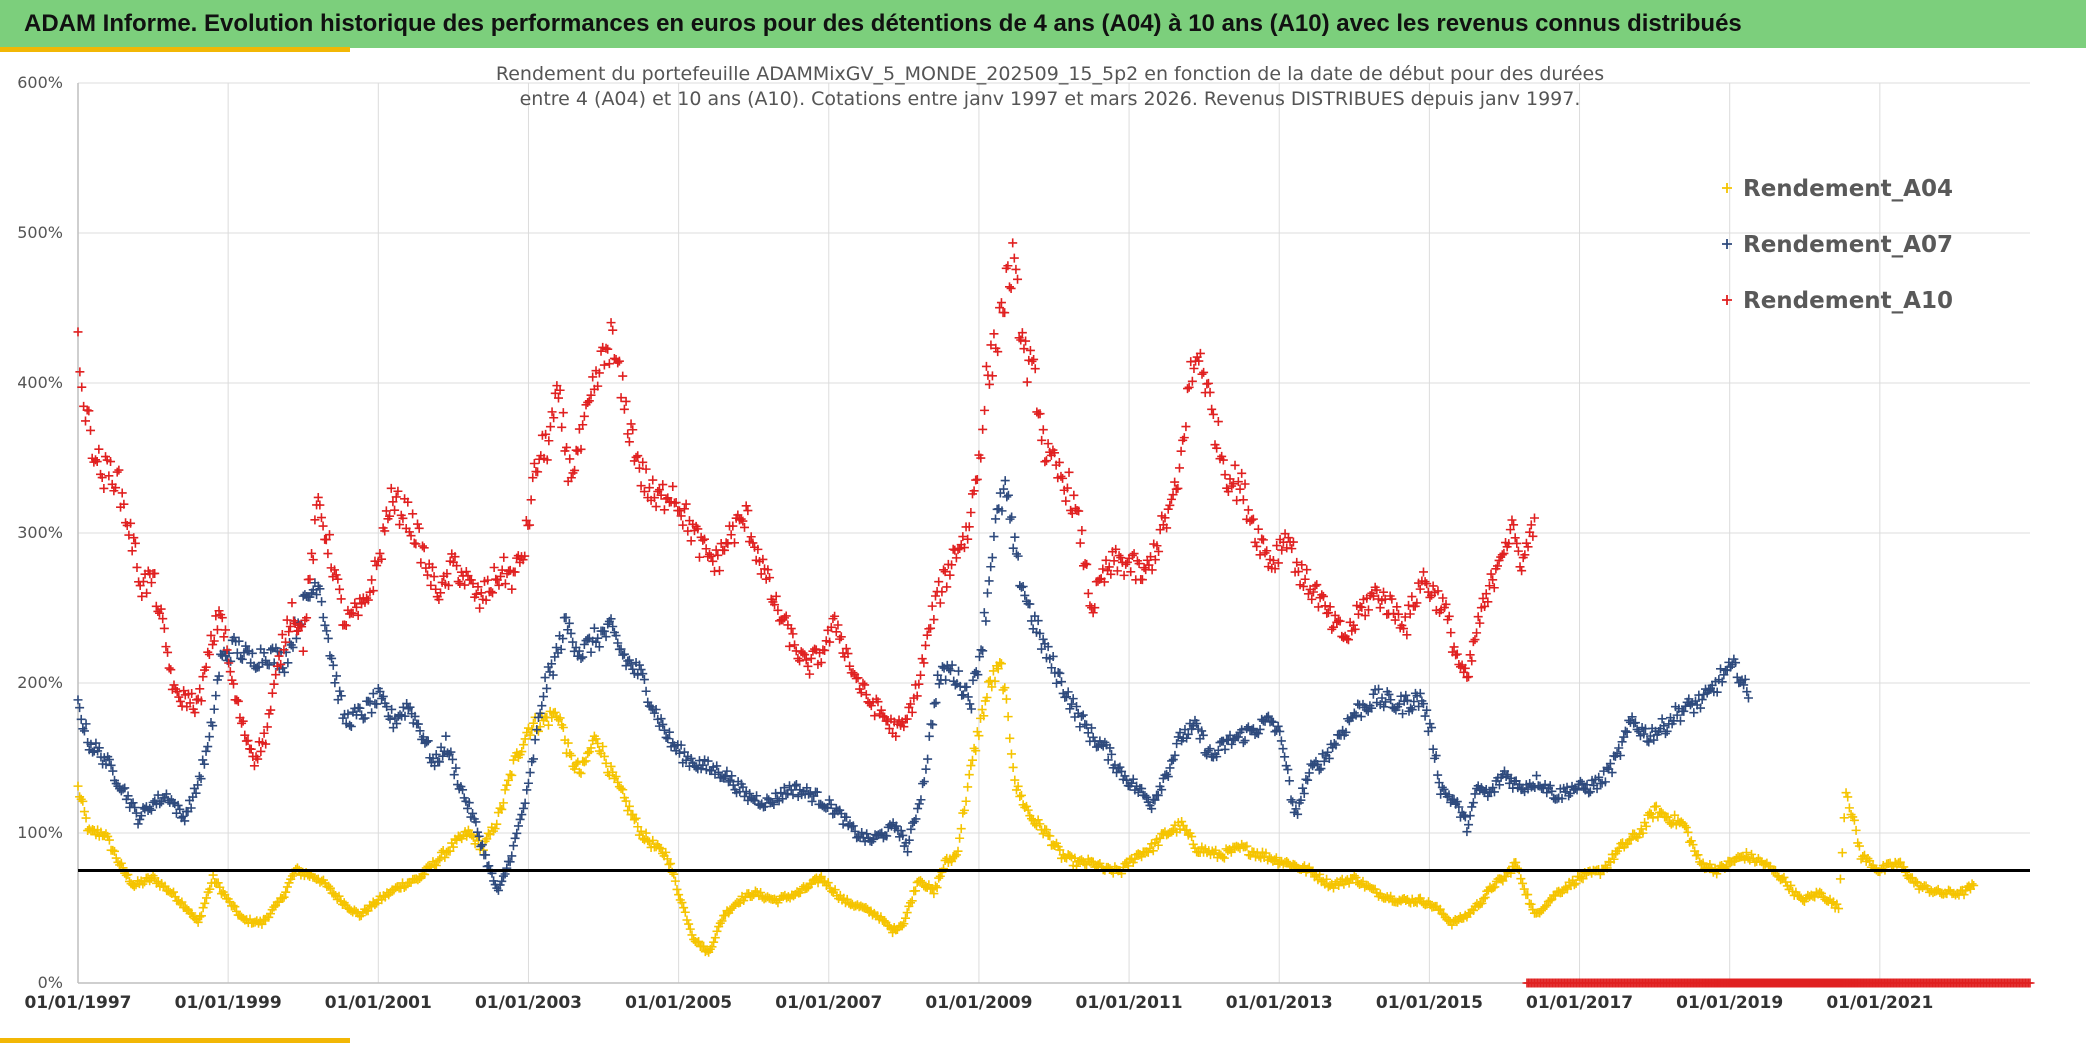 The width and height of the screenshot is (2086, 1043). I want to click on y-tick-label: 500%, so click(40, 232).